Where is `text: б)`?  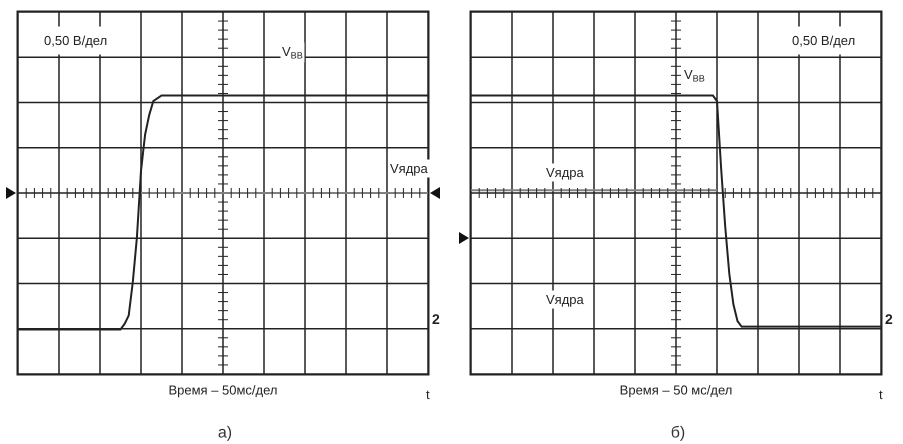
text: б) is located at coordinates (678, 433).